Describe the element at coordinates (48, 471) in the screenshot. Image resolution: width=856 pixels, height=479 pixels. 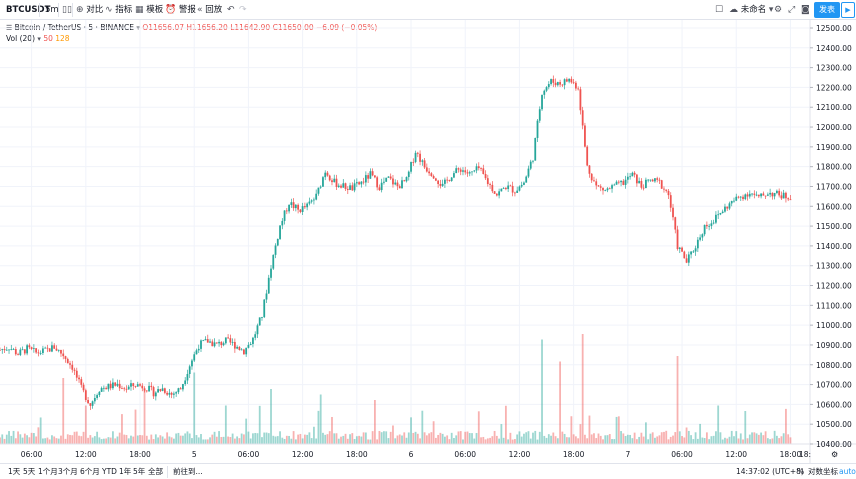
I see `range-1m: 1个月` at that location.